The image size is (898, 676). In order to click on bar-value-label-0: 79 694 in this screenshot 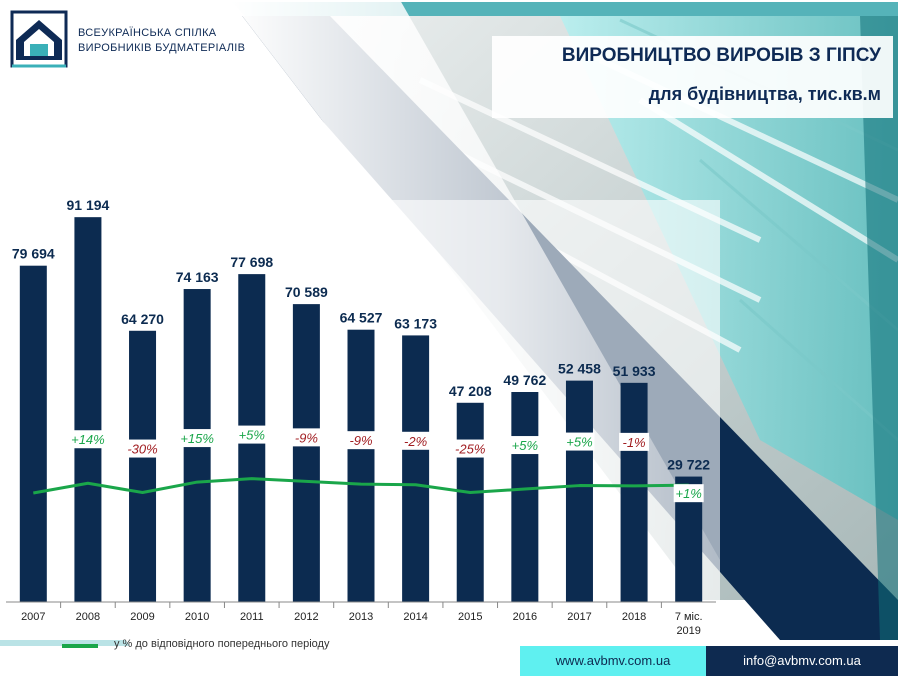, I will do `click(33, 254)`.